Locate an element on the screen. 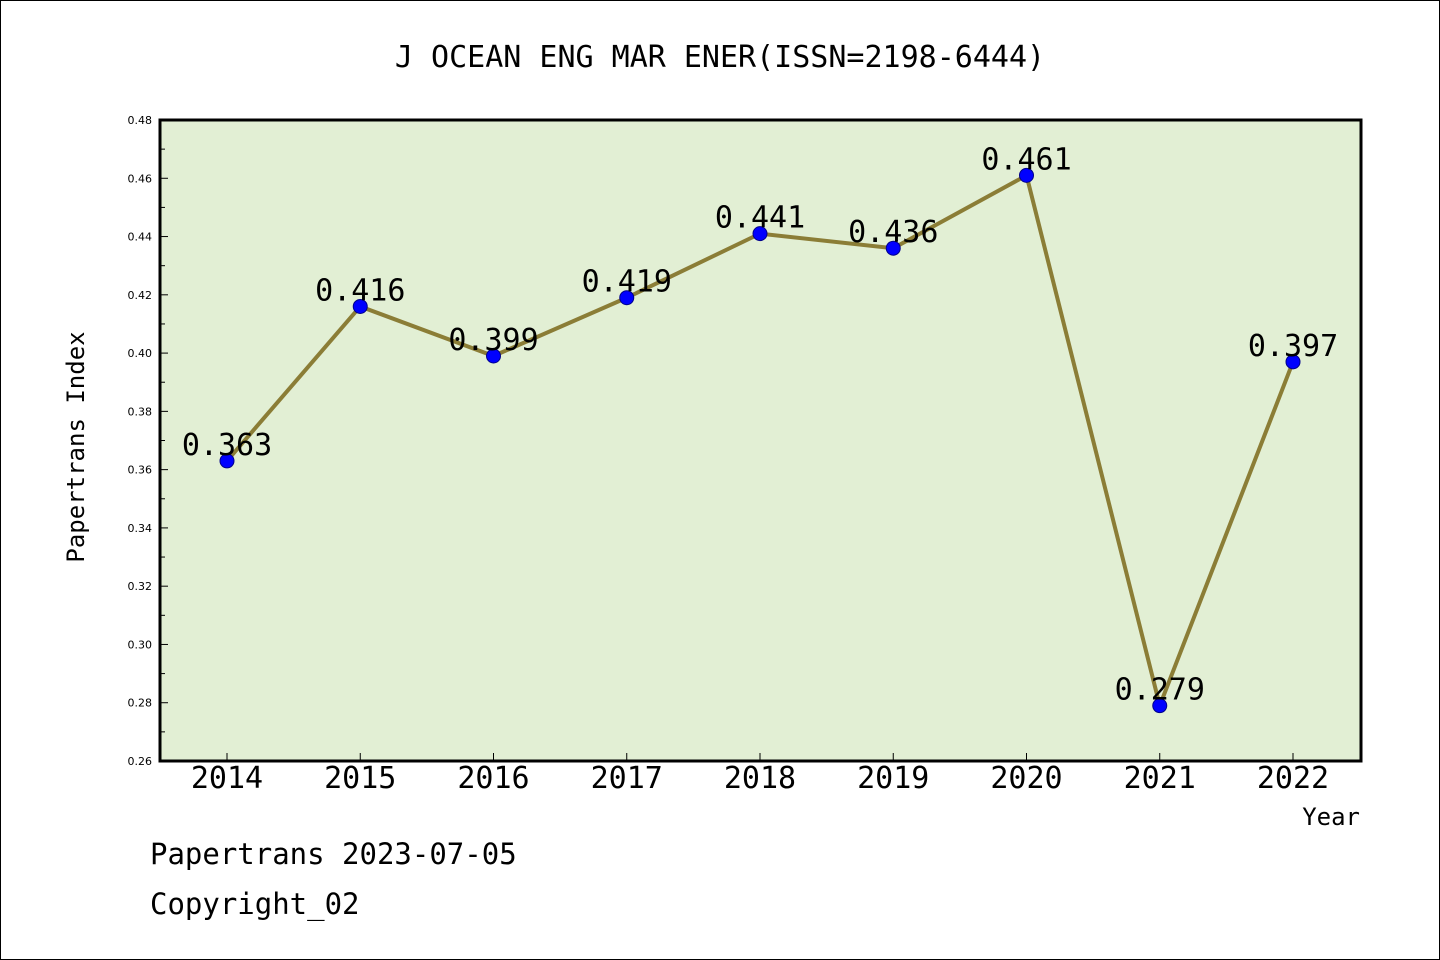 This screenshot has height=960, width=1440. data-label: 0.279 is located at coordinates (1160, 690).